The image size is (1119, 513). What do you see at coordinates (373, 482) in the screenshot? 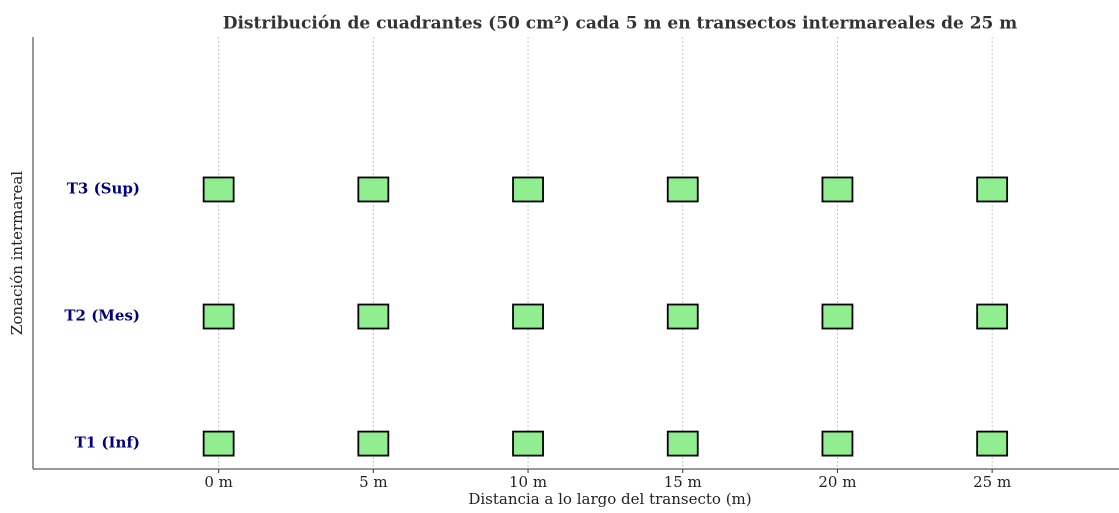
I see `x-tick-label: 5 m` at bounding box center [373, 482].